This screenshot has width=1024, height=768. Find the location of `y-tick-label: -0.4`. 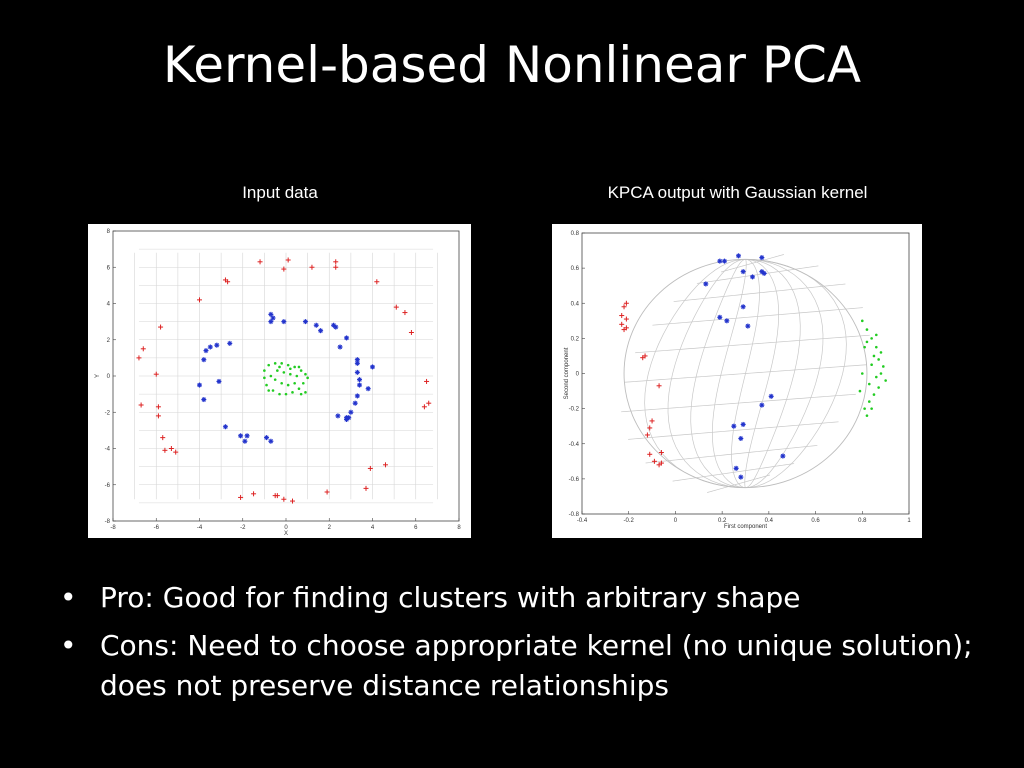

y-tick-label: -0.4 is located at coordinates (574, 445).